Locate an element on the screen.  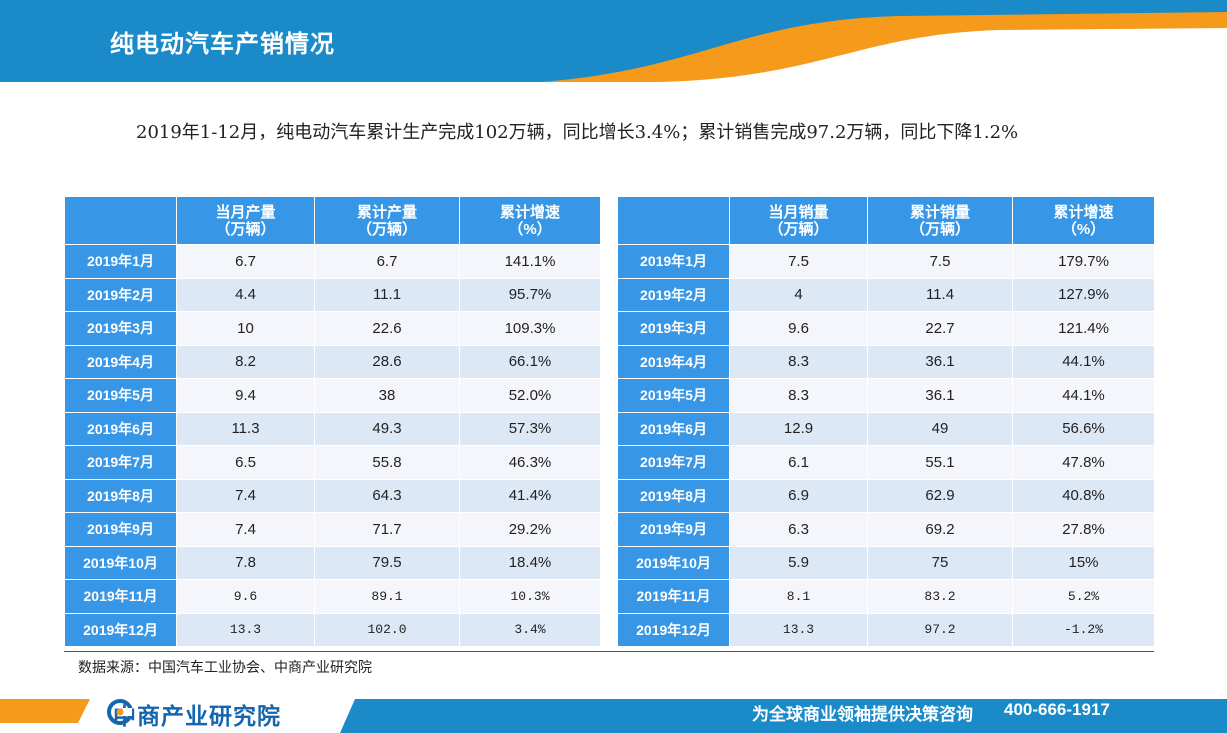
table-row: 2019年5月 9.4 38 52.0% is located at coordinates (332, 395).